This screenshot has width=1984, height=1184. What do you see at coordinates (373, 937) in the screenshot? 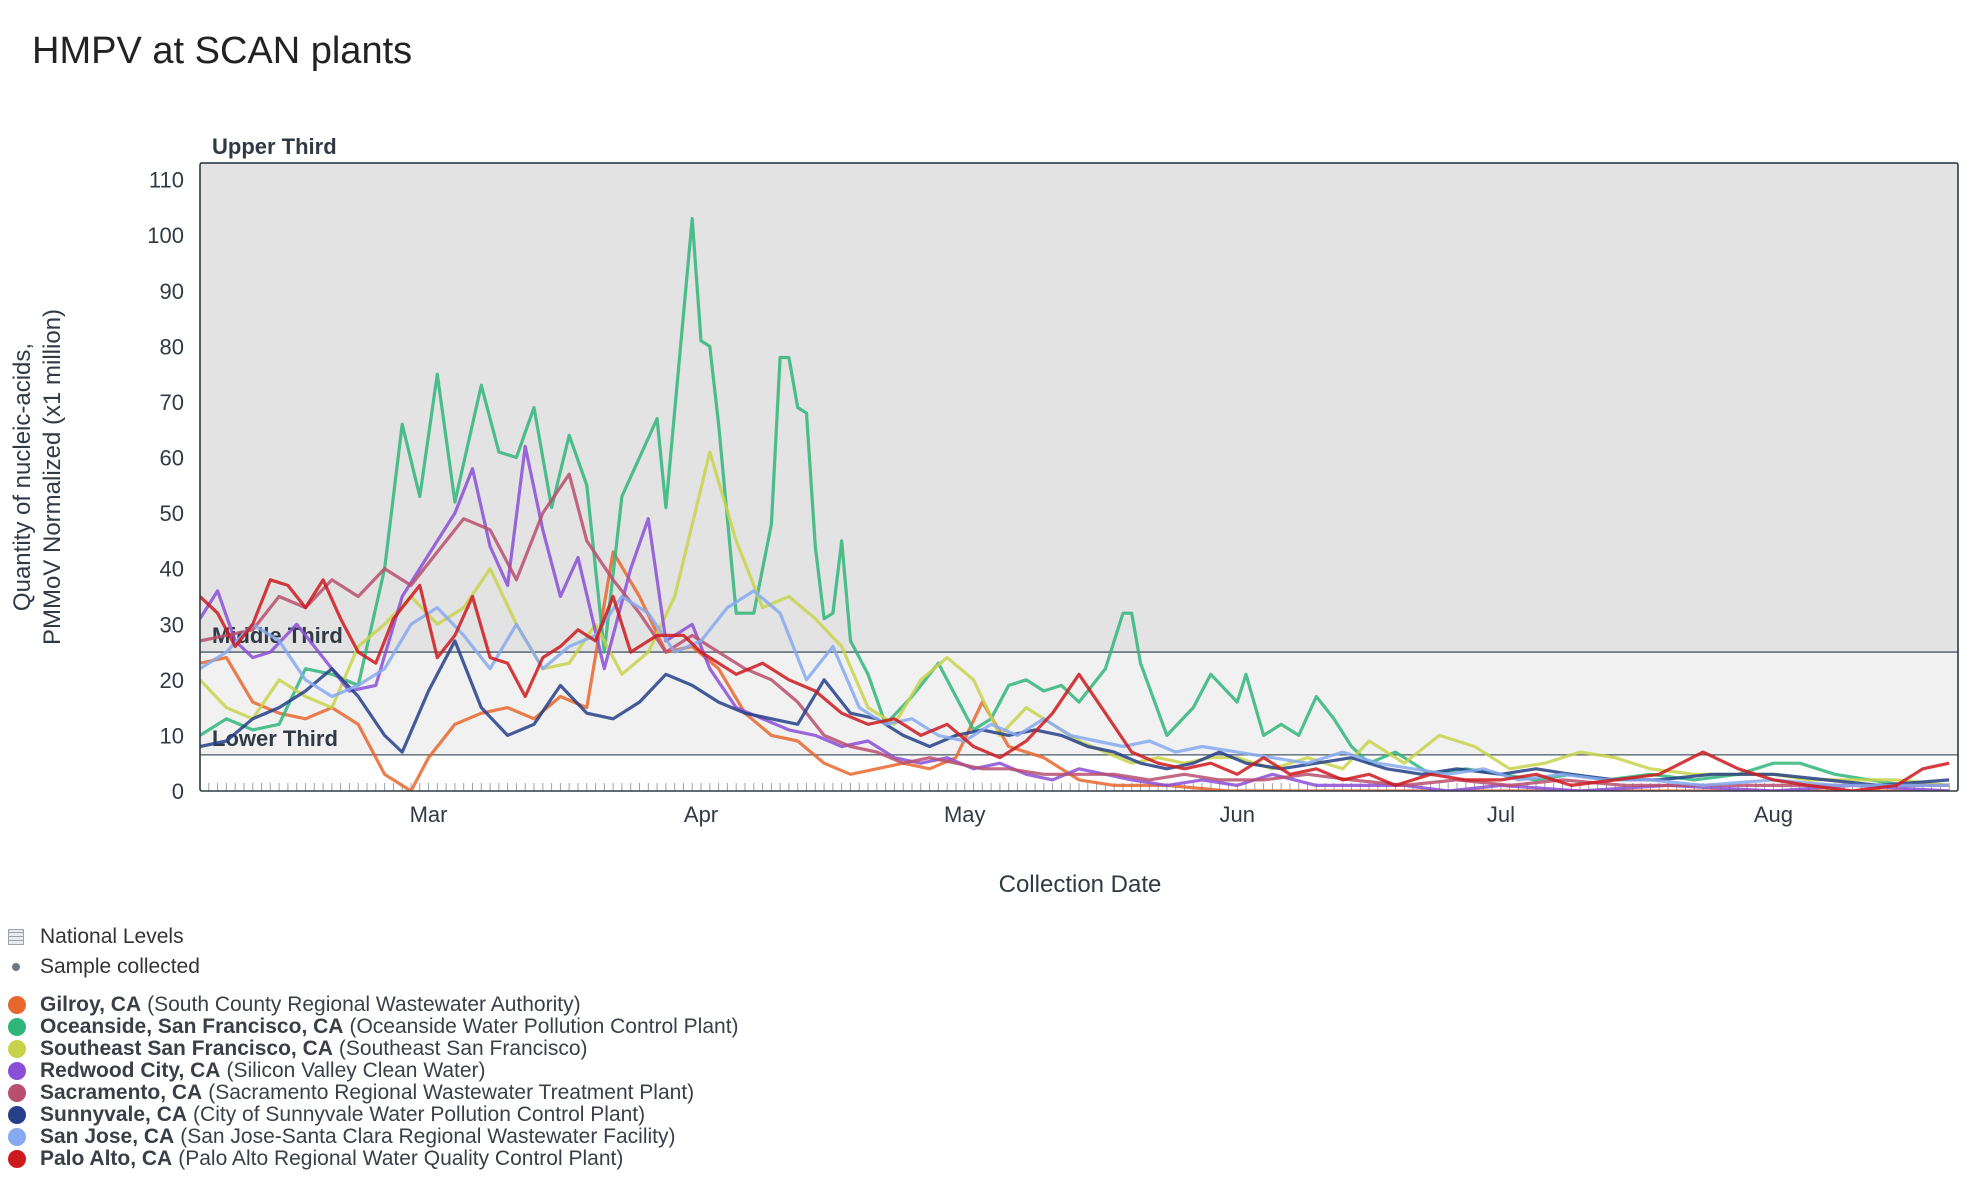
I see `legend-national-levels: National Levels` at bounding box center [373, 937].